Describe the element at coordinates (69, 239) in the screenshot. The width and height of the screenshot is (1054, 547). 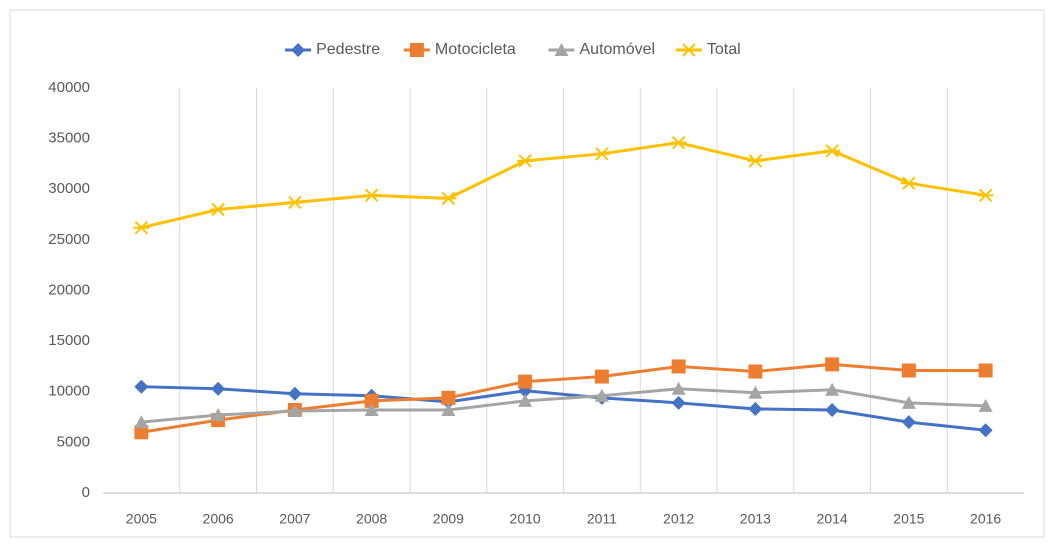
I see `y-tick-label: 25000` at that location.